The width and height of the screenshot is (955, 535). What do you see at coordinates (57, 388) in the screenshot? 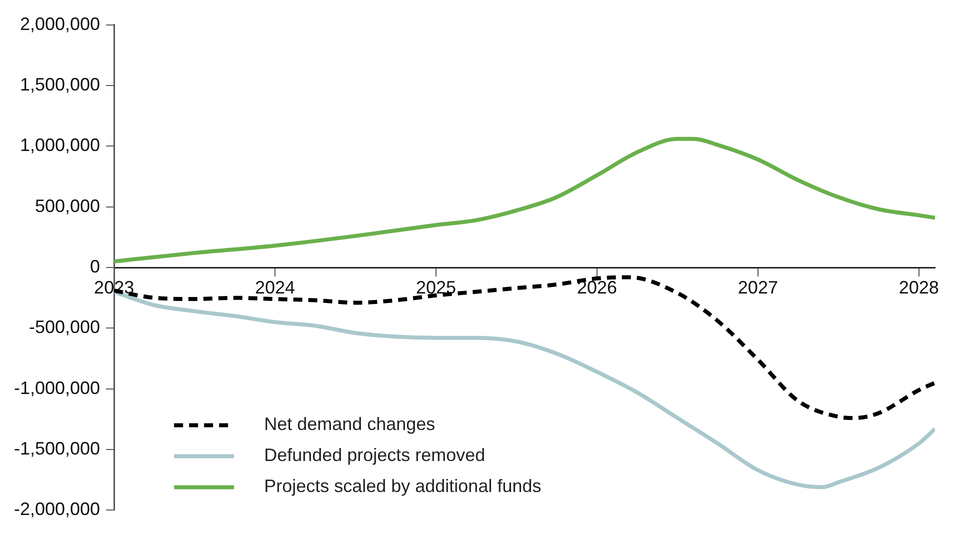
I see `y-tick-label: -1,000,000` at bounding box center [57, 388].